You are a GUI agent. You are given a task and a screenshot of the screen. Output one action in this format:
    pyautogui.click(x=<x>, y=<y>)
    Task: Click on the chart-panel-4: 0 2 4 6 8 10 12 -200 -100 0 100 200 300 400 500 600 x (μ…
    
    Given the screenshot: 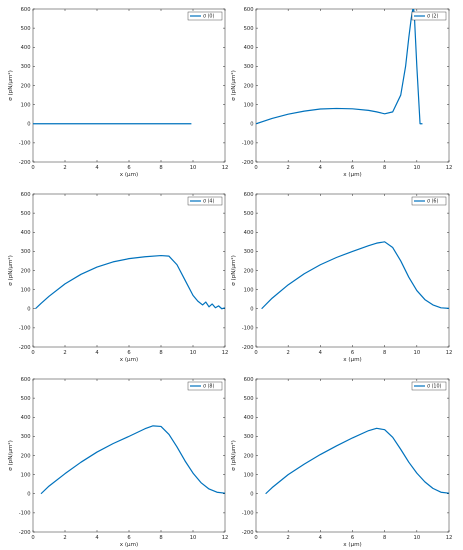 What is the action you would take?
    pyautogui.click(x=117, y=462)
    